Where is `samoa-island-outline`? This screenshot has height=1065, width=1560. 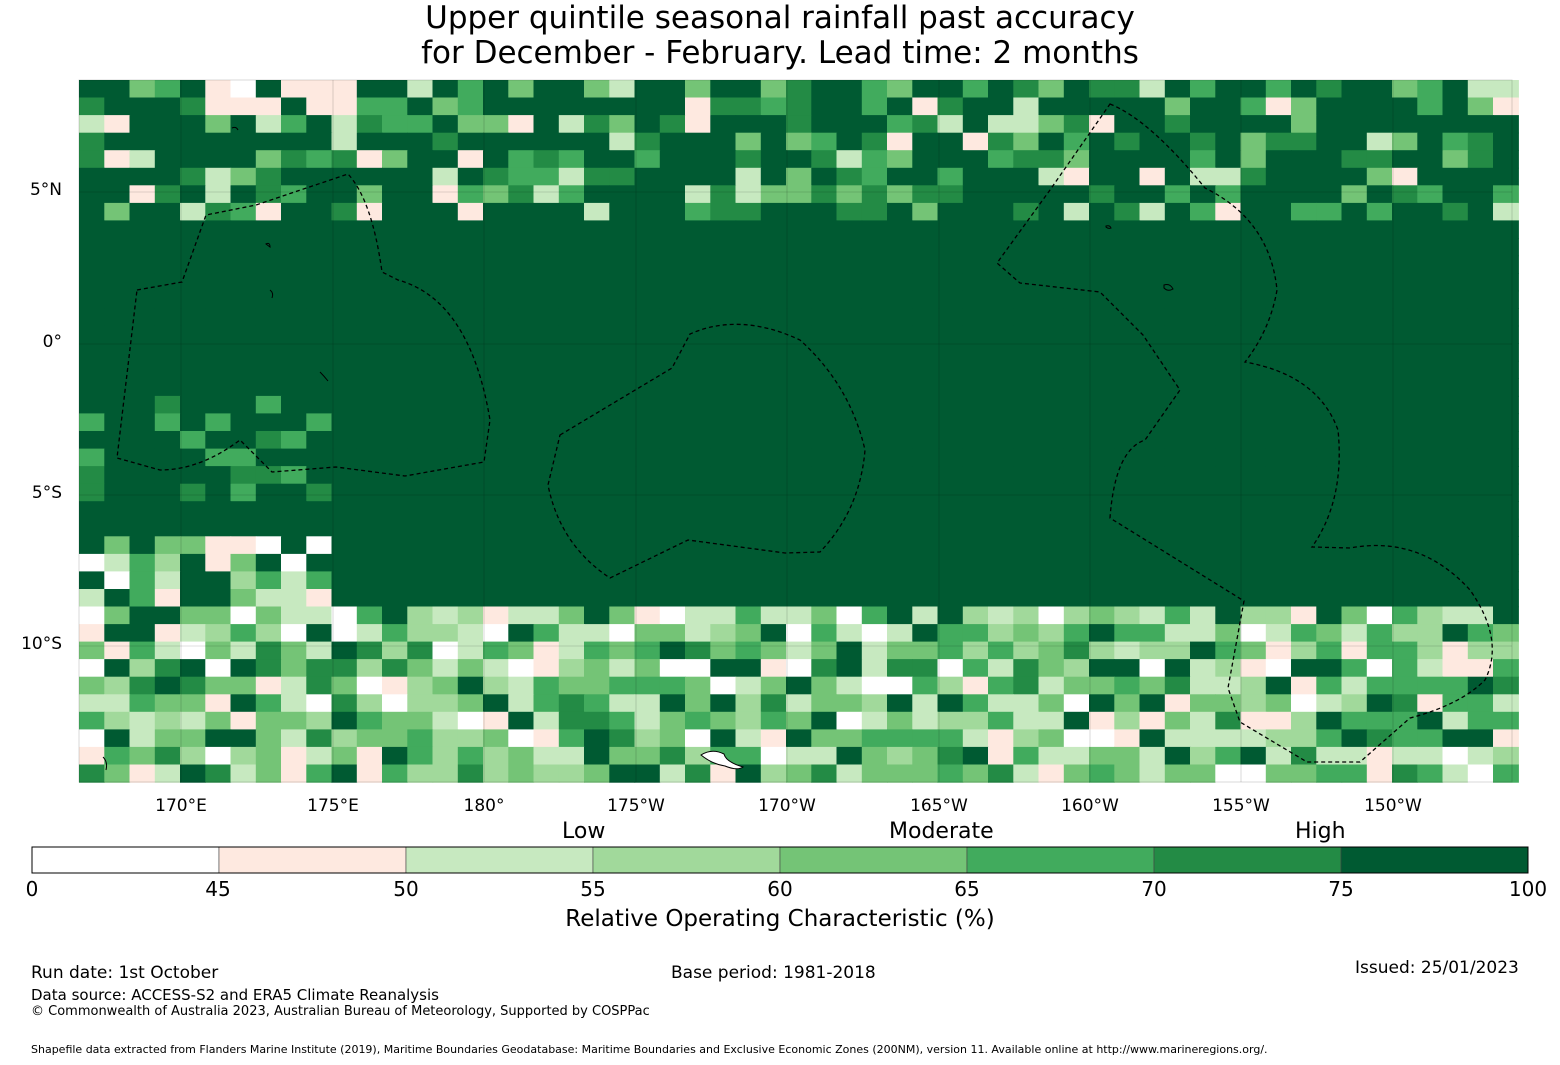
samoa-island-outline is located at coordinates (722, 760).